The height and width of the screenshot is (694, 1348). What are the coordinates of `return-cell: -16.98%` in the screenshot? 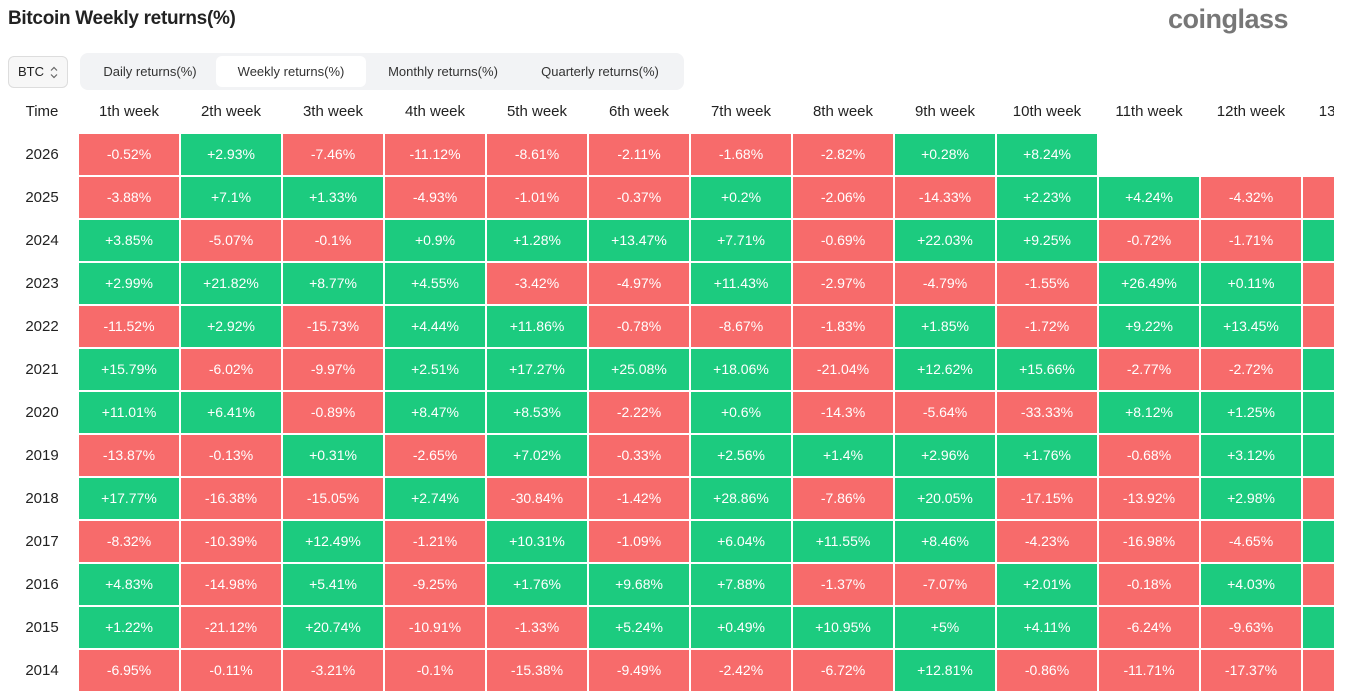 It's located at (1149, 541).